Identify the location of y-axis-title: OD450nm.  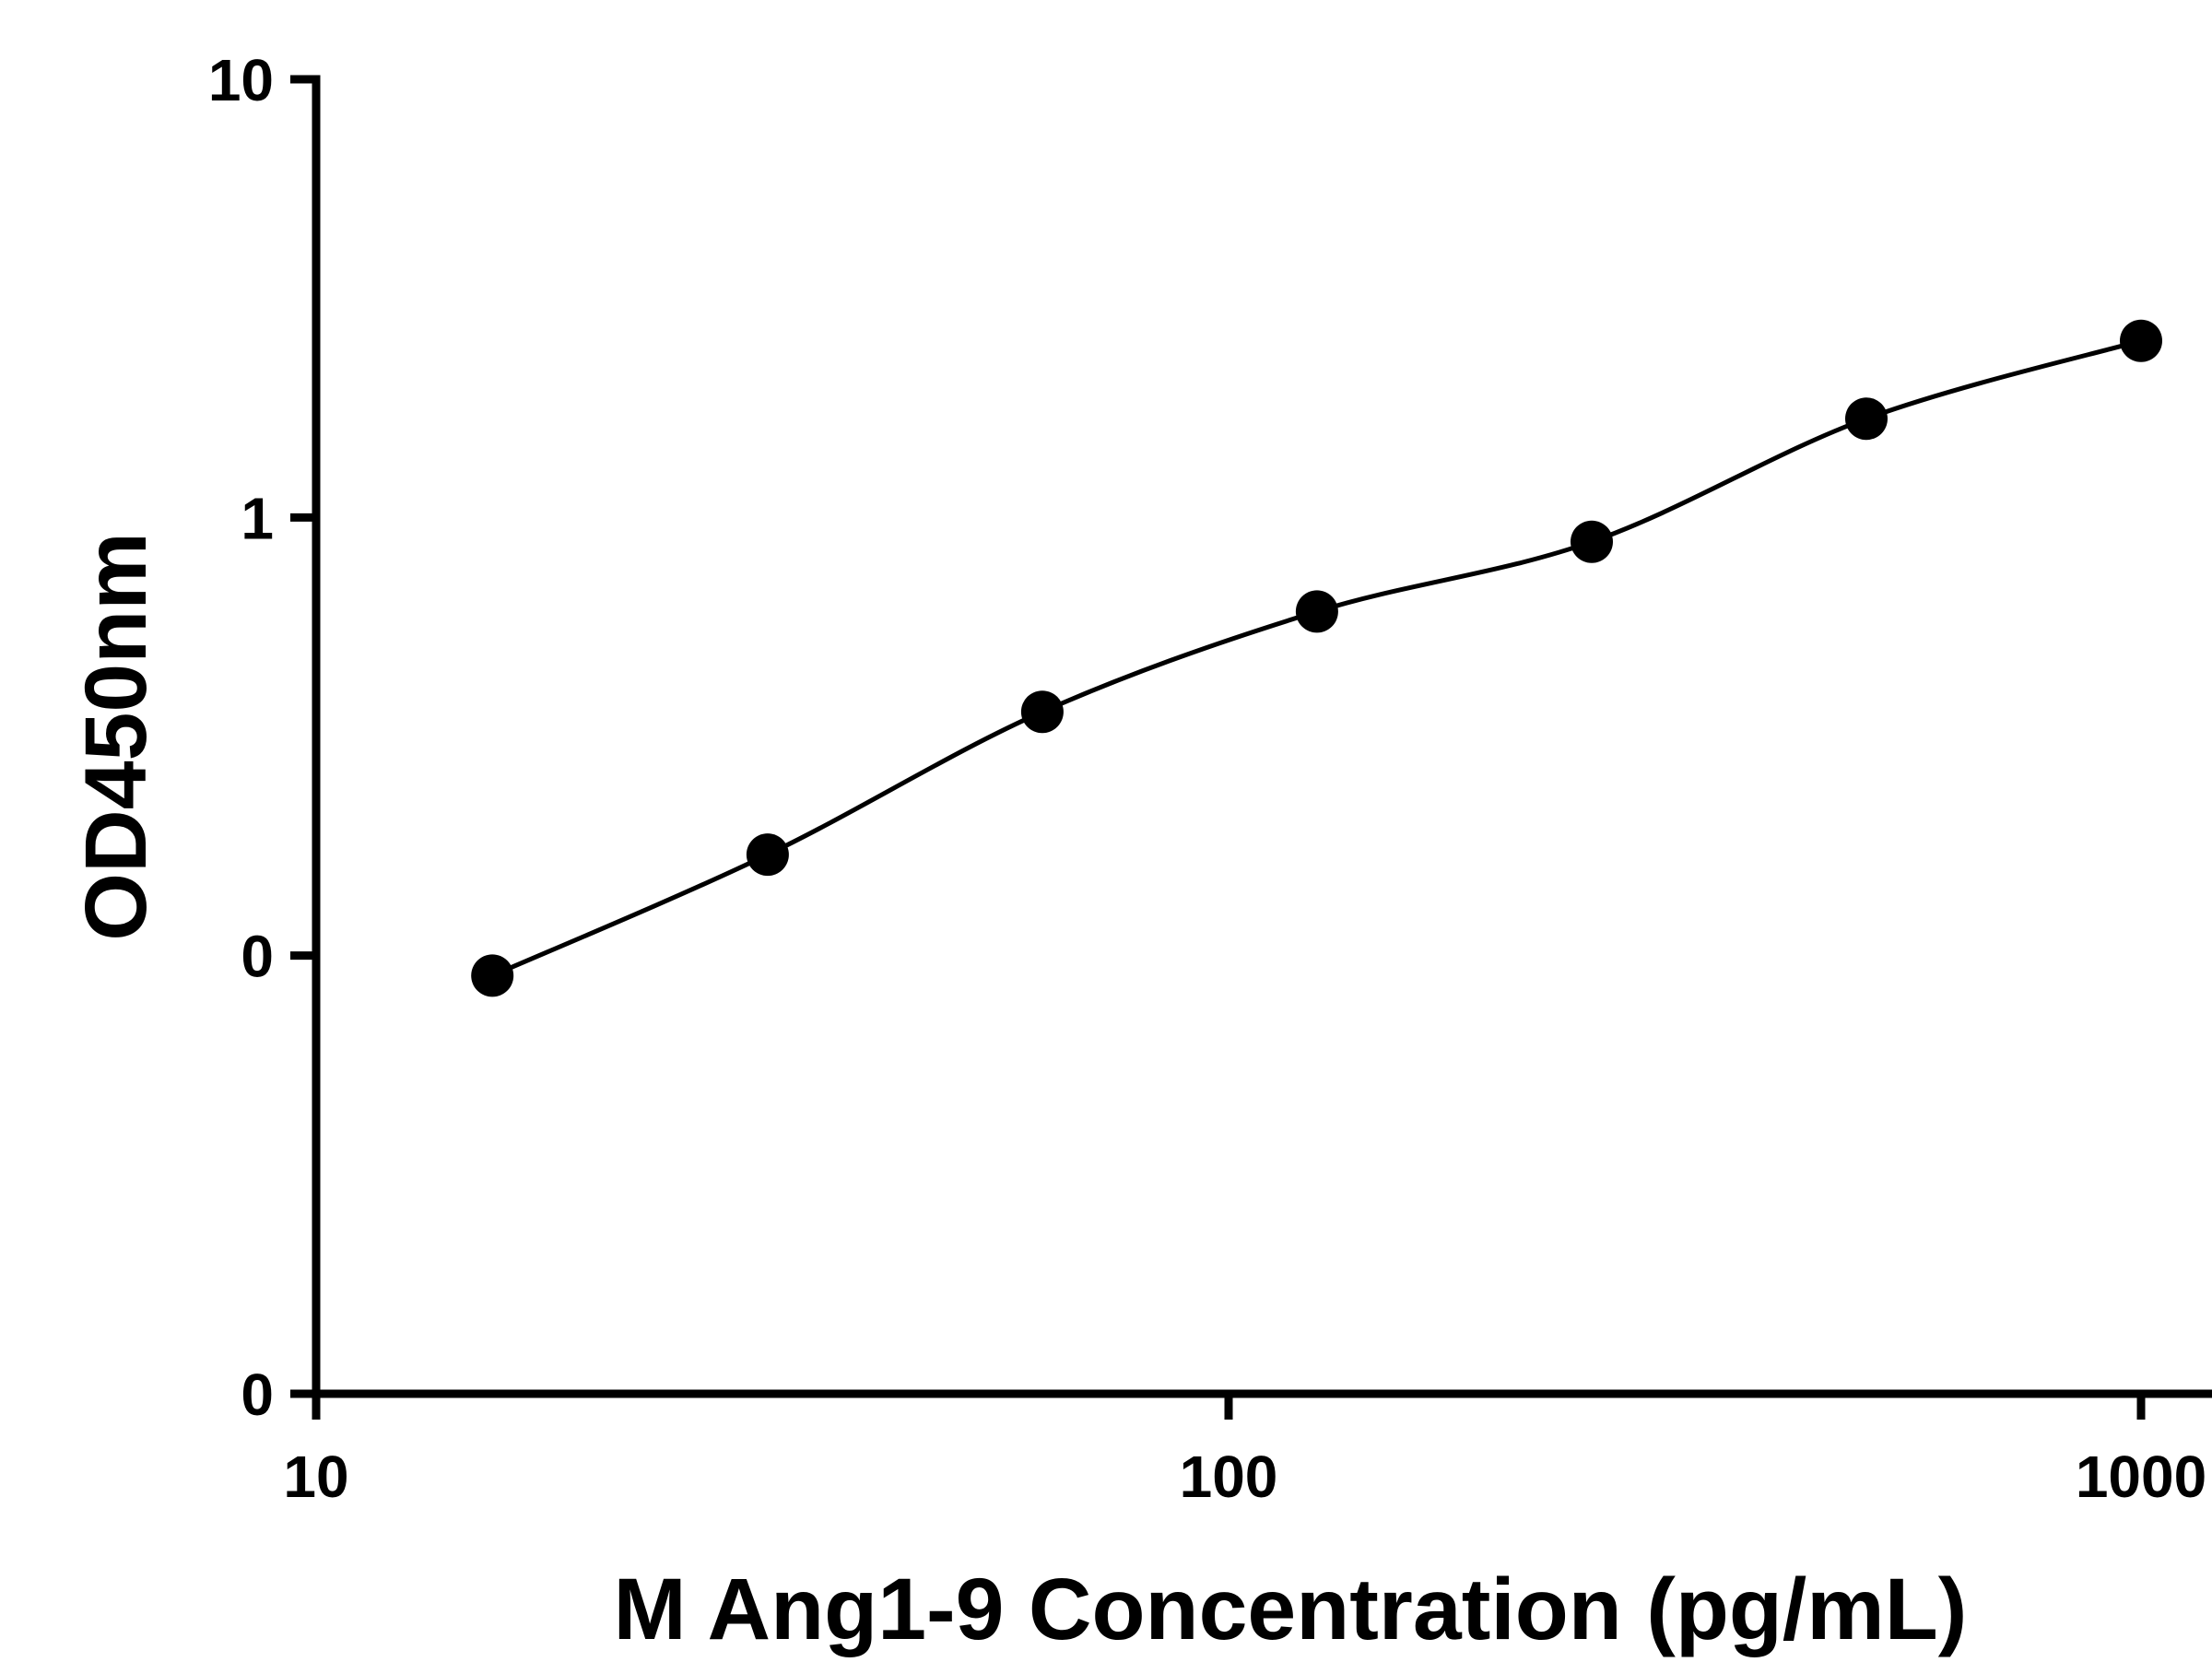
(116, 737).